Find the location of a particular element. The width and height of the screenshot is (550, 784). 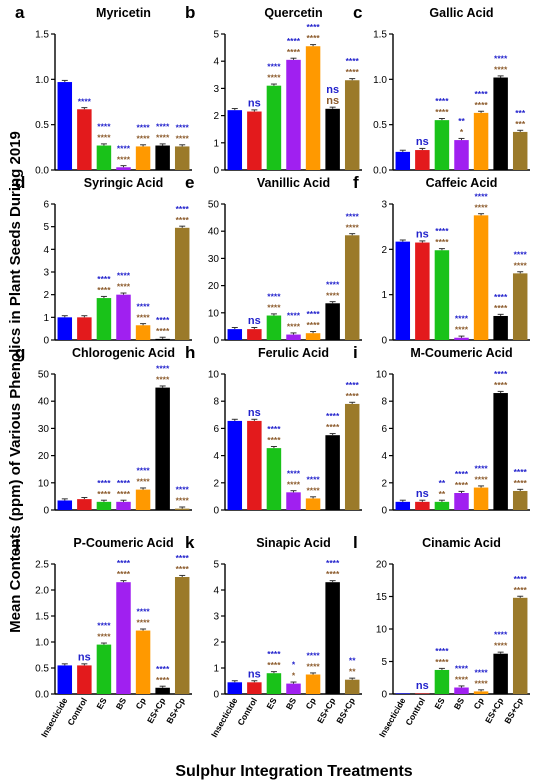

y-tick-label: 0.5 is located at coordinates (42, 125).